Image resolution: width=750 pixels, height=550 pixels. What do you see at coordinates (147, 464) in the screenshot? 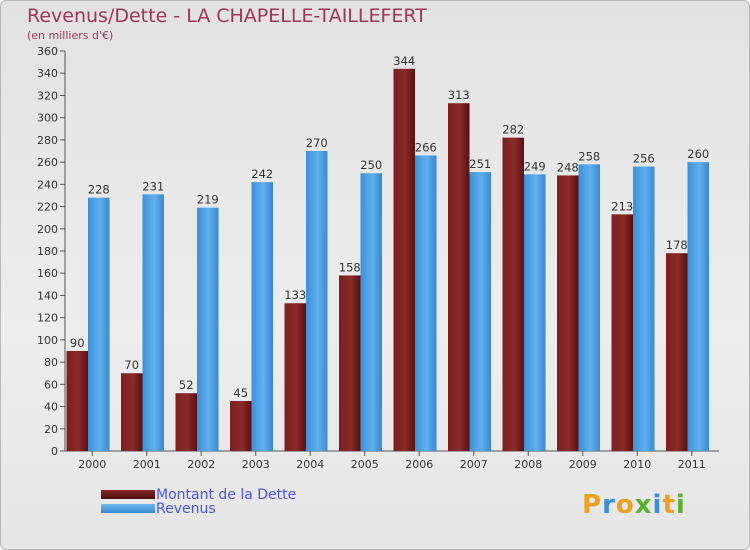
I see `x-tick-label: 2001` at bounding box center [147, 464].